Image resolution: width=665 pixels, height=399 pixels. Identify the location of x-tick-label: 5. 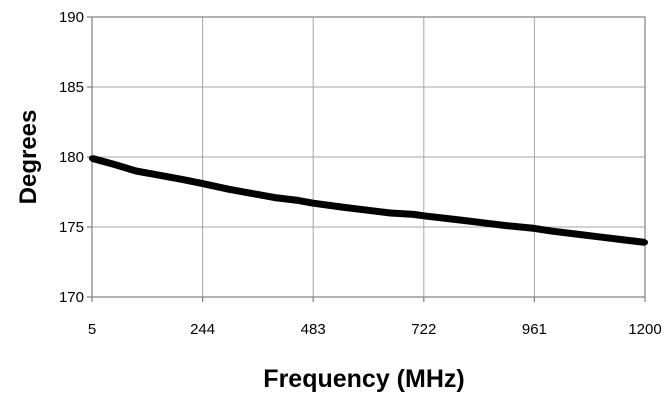
(92, 329).